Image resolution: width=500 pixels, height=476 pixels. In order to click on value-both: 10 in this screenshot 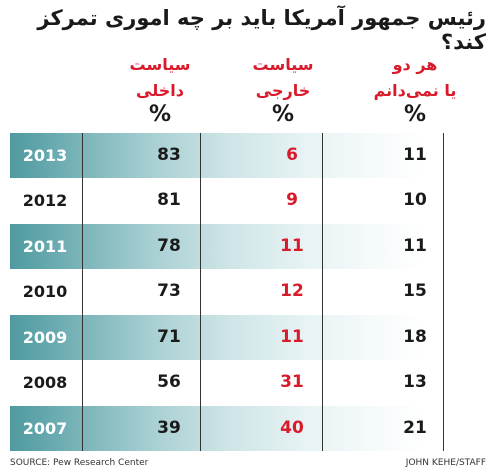, I will do `click(415, 200)`.